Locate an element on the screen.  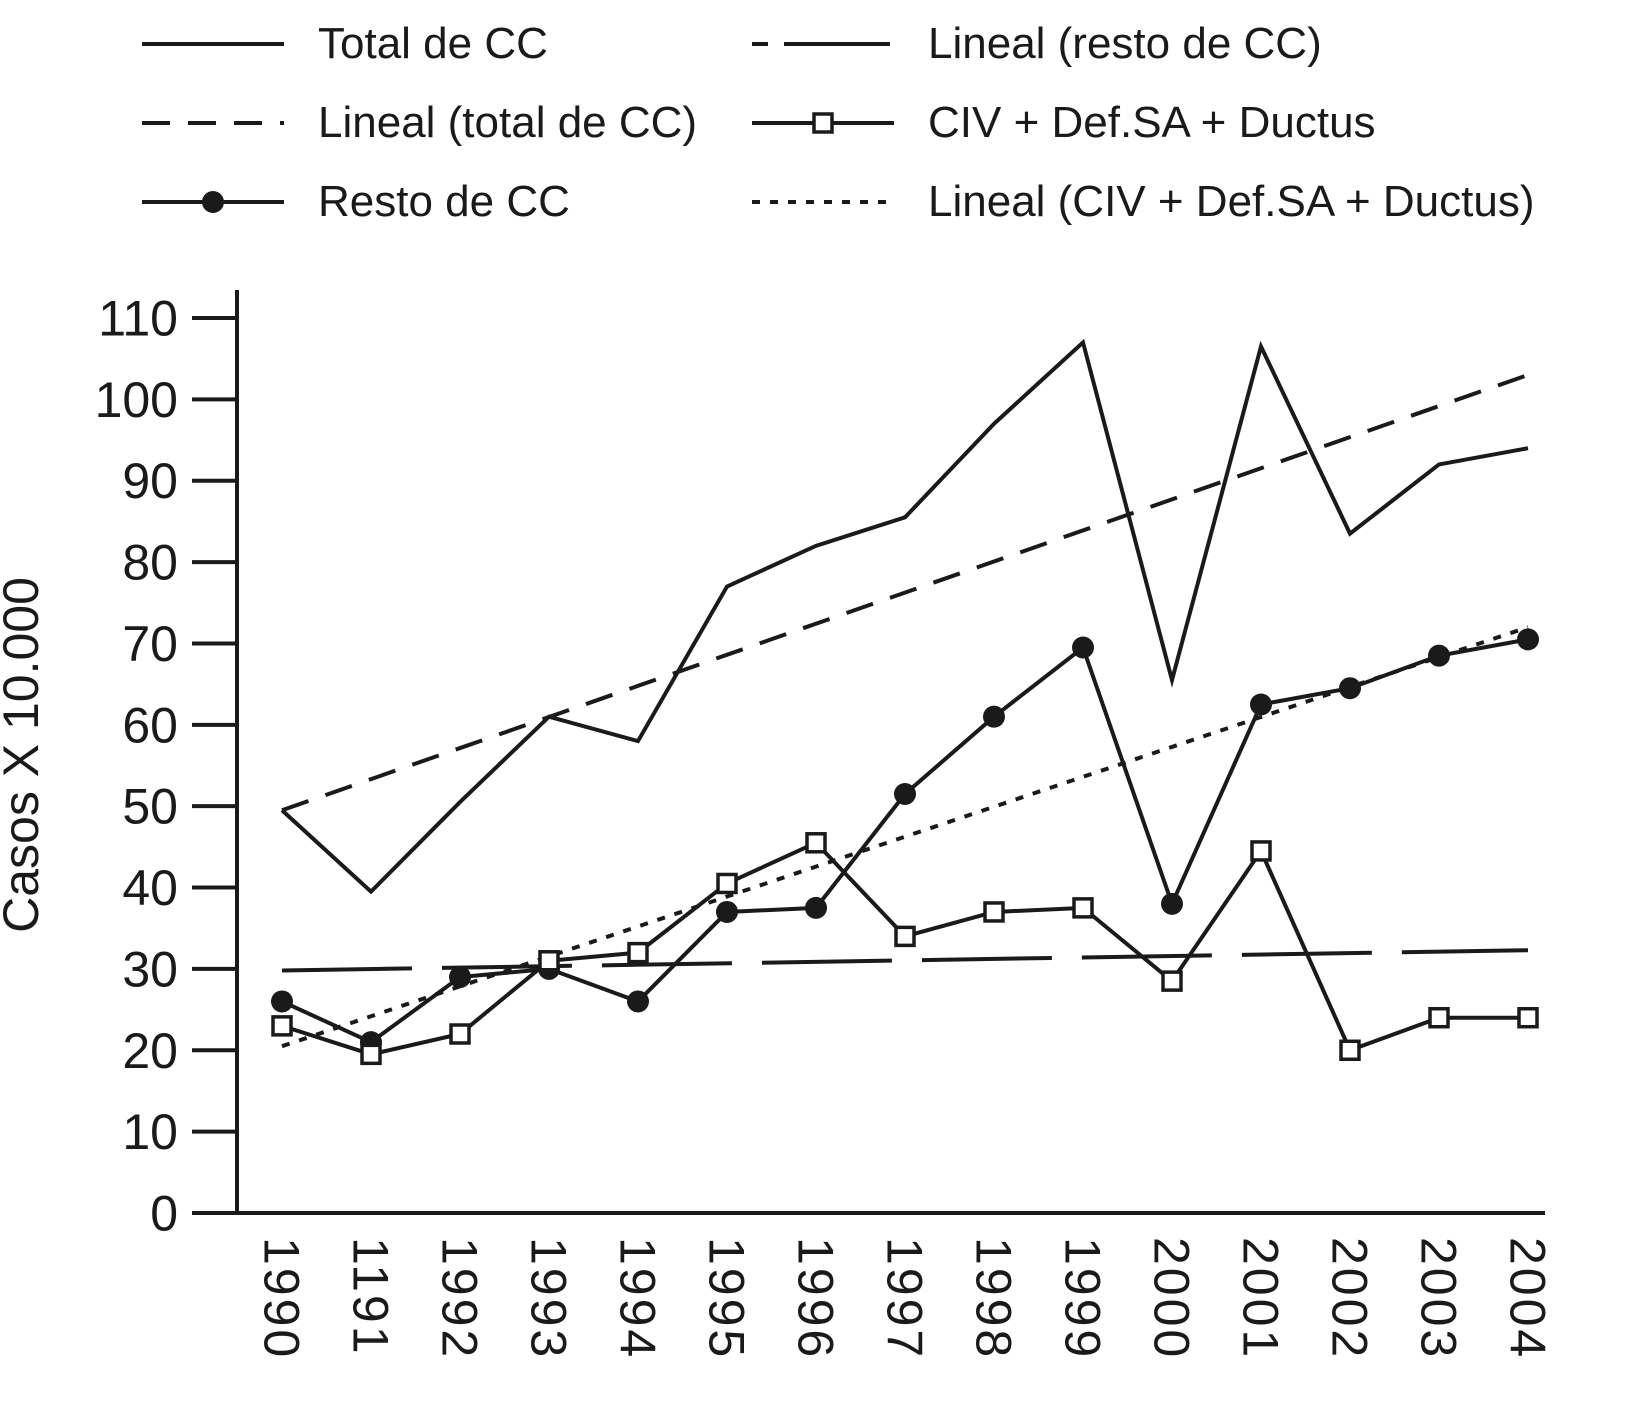
legend-marker-square is located at coordinates (823, 122).